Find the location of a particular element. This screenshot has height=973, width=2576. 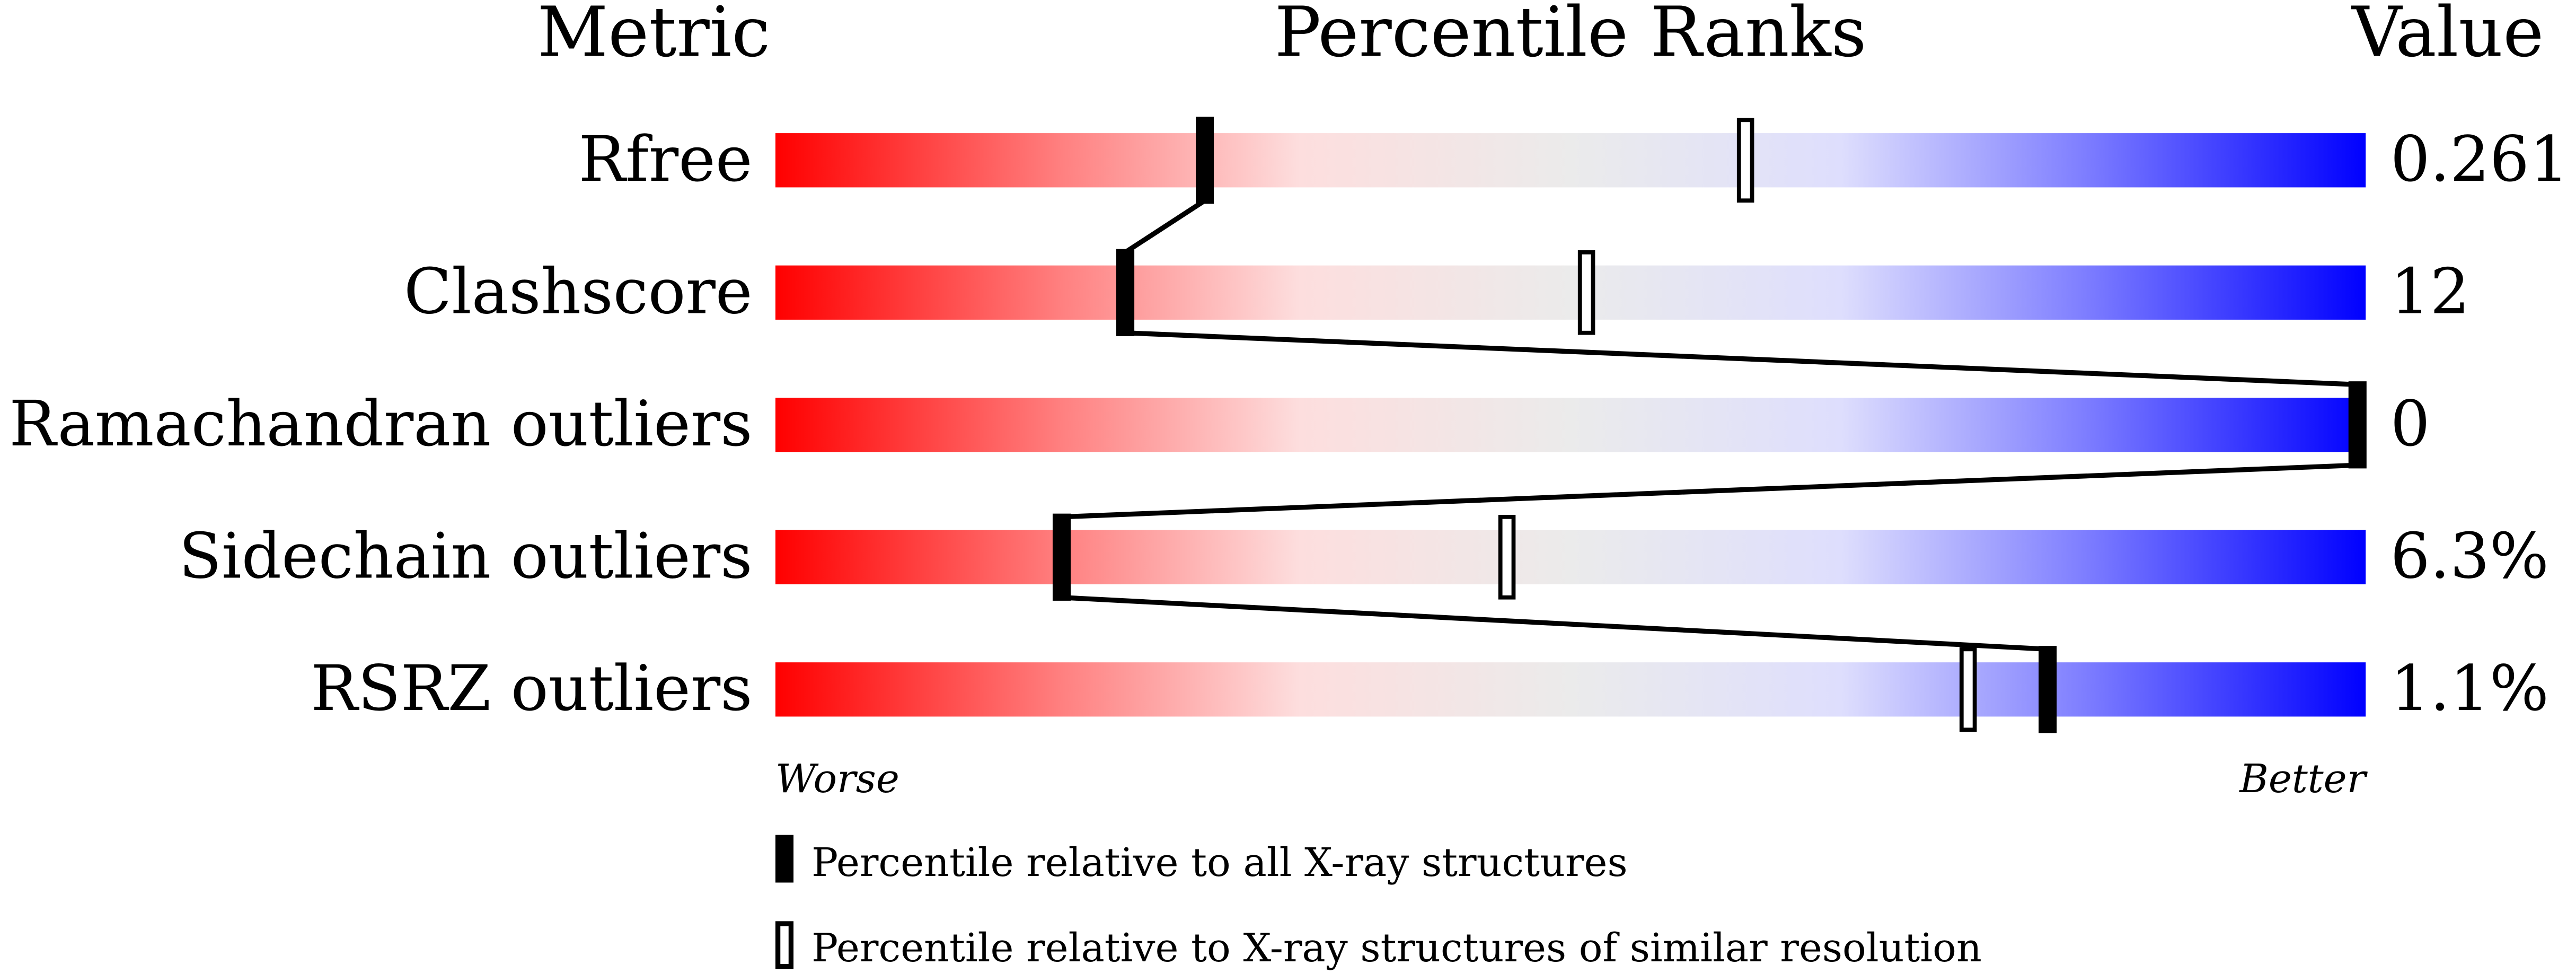

legend-hollow-marker is located at coordinates (784, 945).